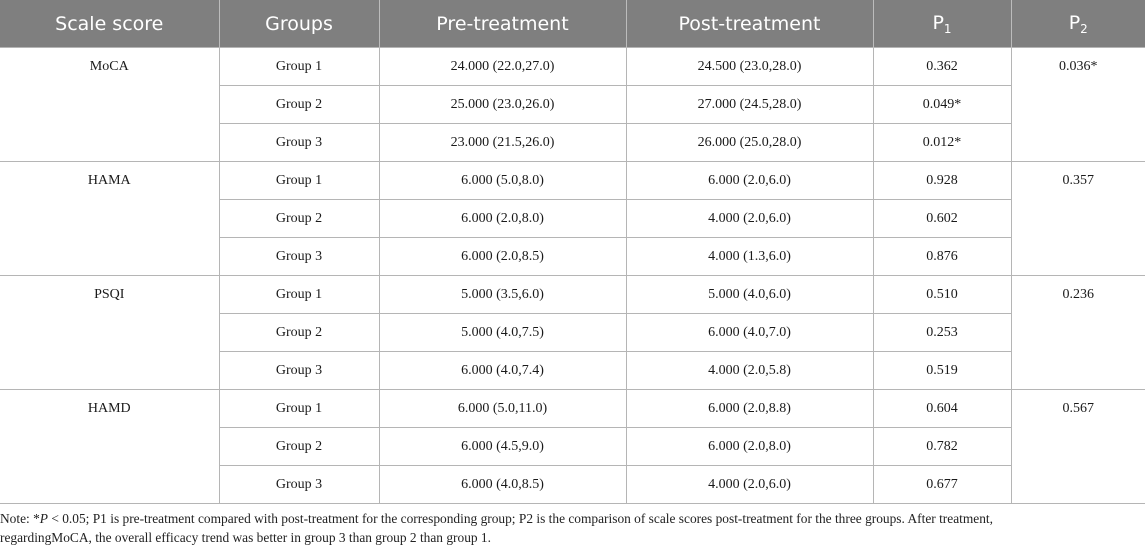 This screenshot has width=1145, height=555. What do you see at coordinates (502, 24) in the screenshot?
I see `header-pre-treatment: Pre-treatment` at bounding box center [502, 24].